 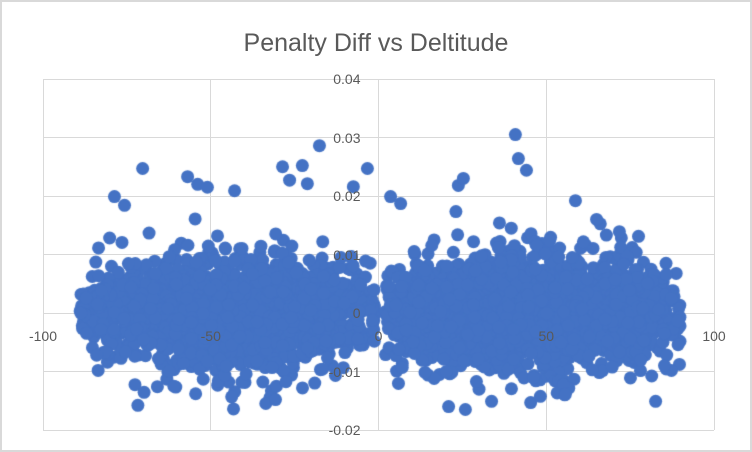 I want to click on horizontal-gridline, so click(x=378, y=430).